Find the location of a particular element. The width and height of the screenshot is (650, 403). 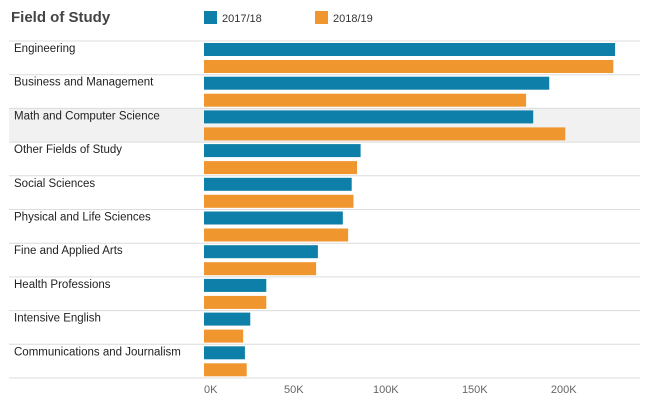

category-label-engineering: Engineering is located at coordinates (44, 49).